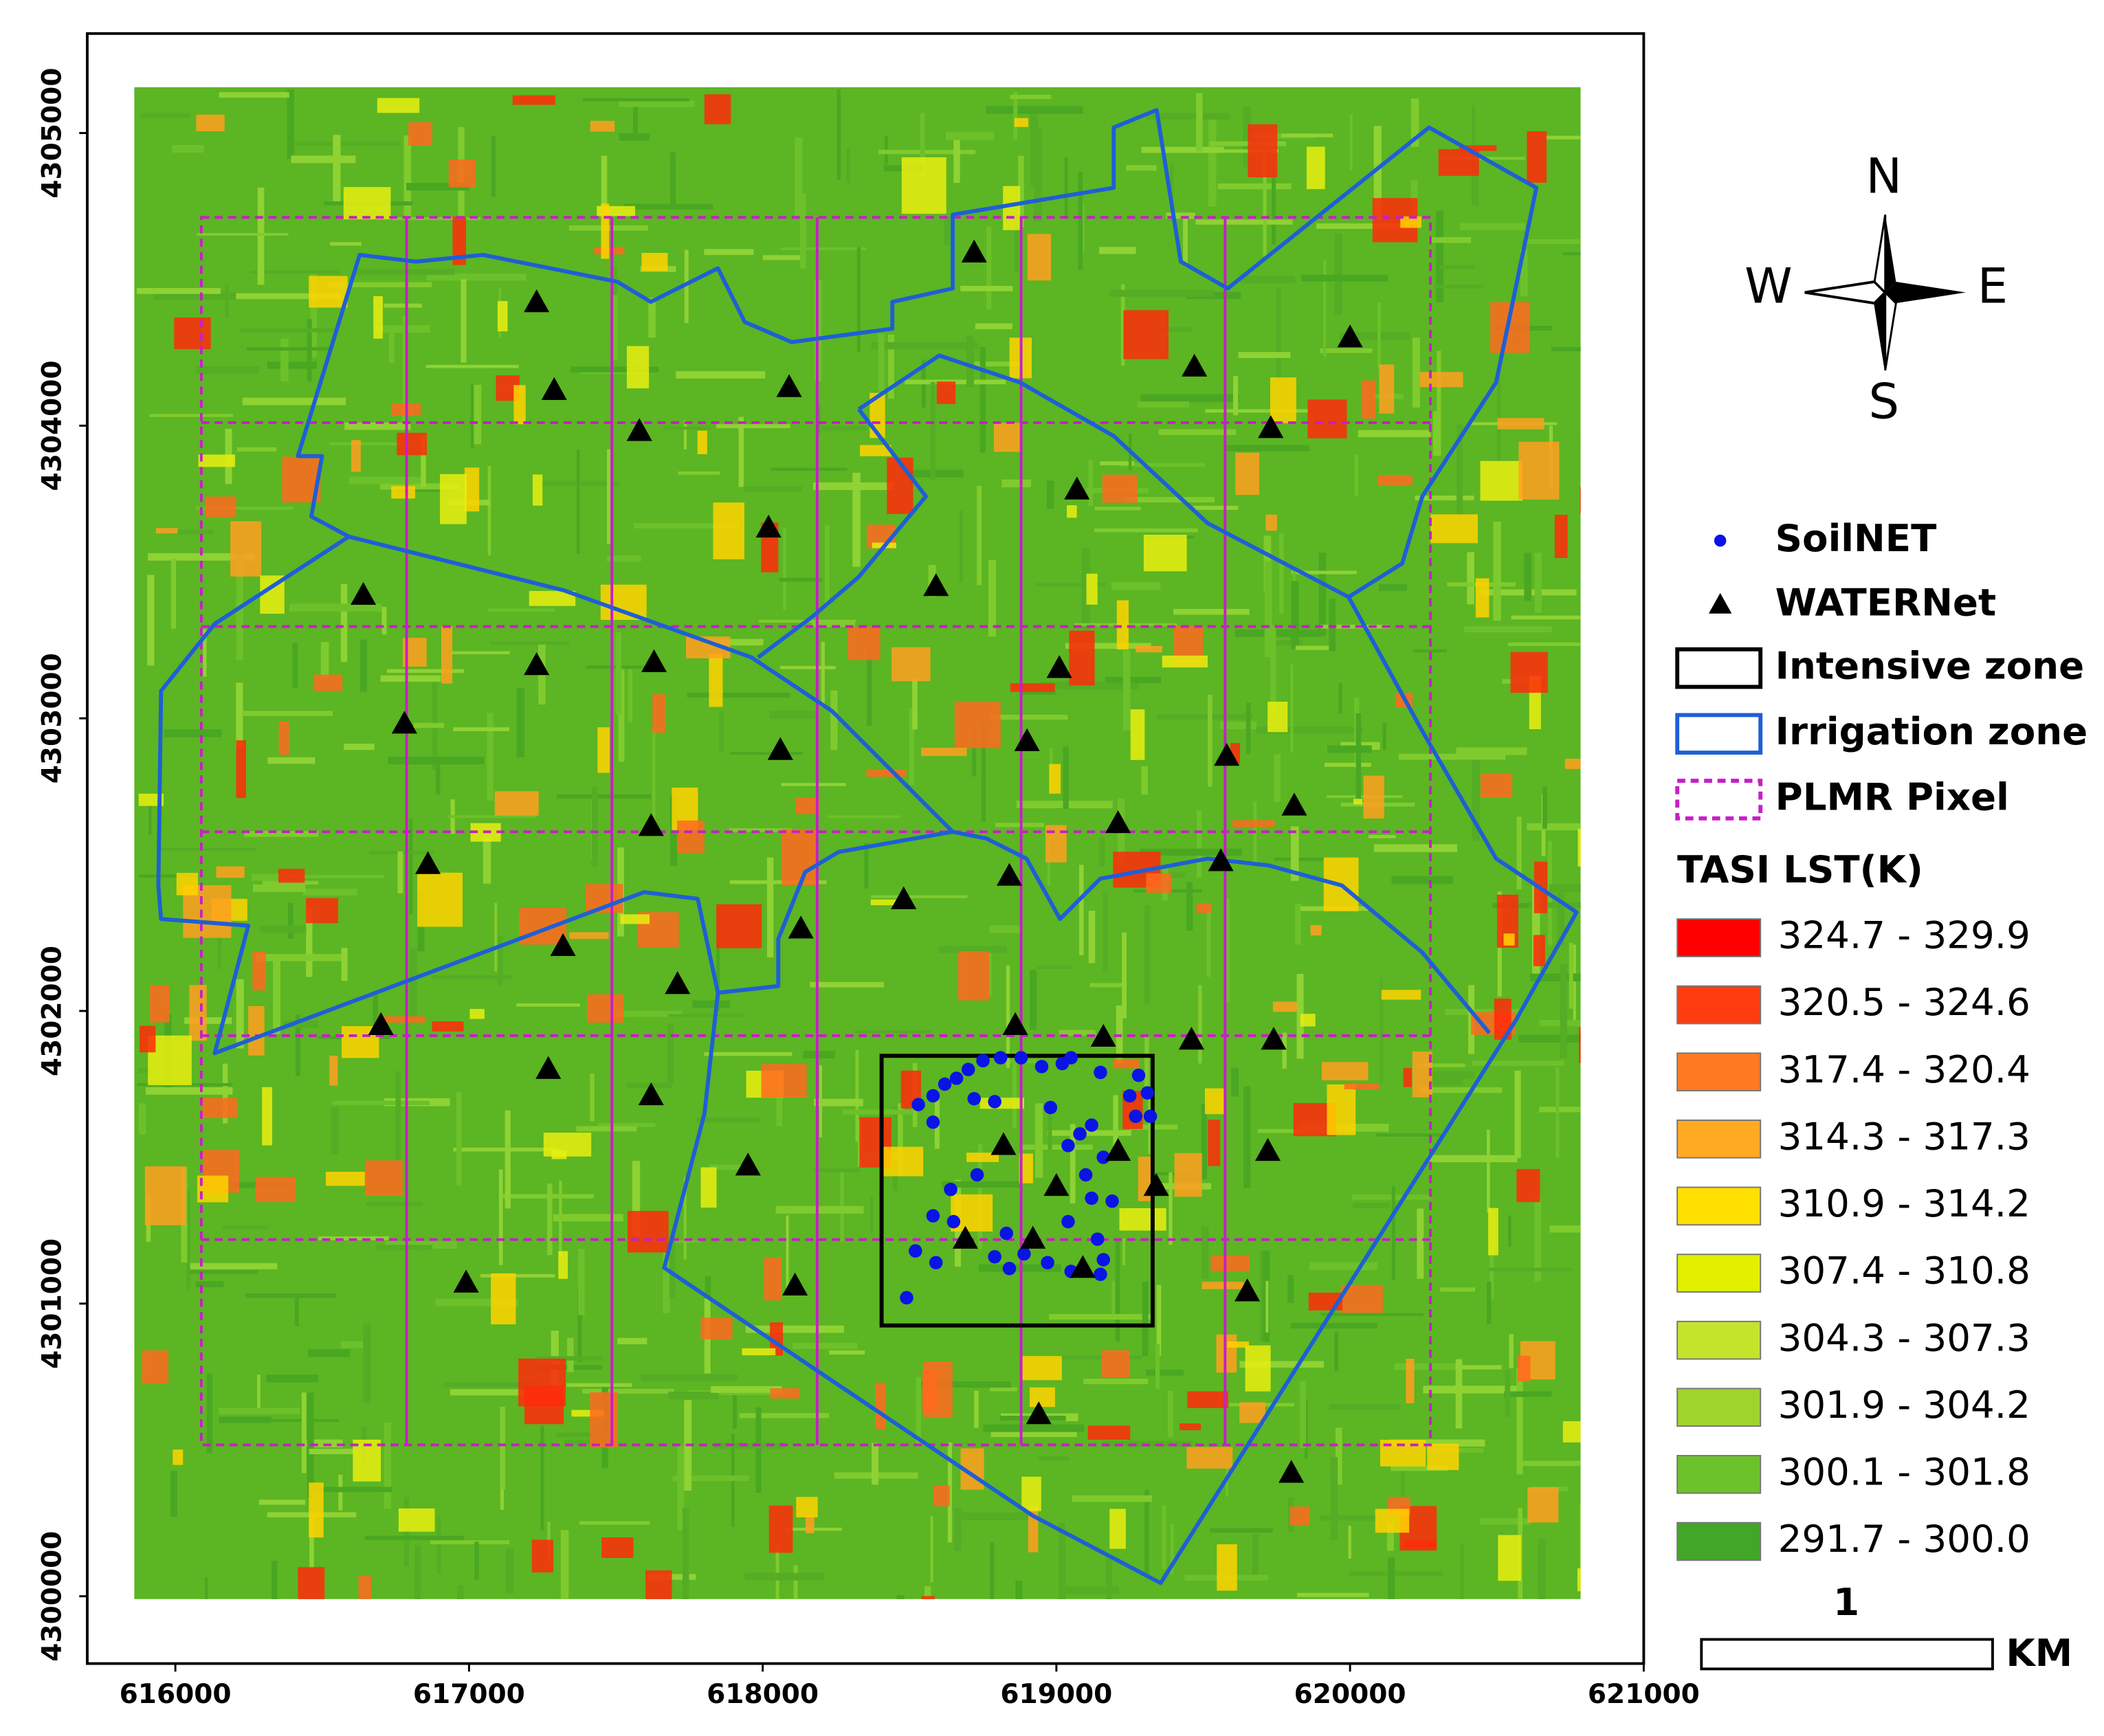  What do you see at coordinates (842, 533) in the screenshot?
I see `zone-boundary` at bounding box center [842, 533].